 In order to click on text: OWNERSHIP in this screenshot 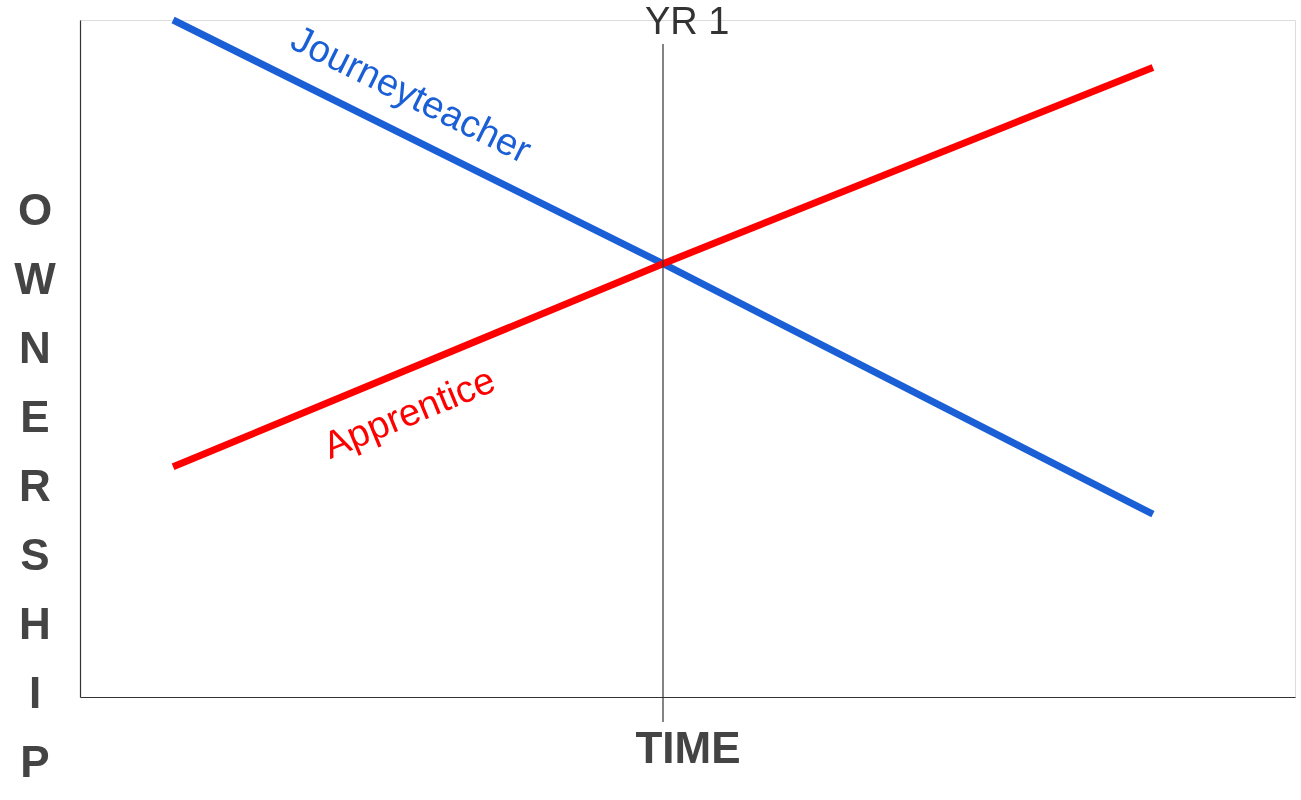, I will do `click(35, 485)`.